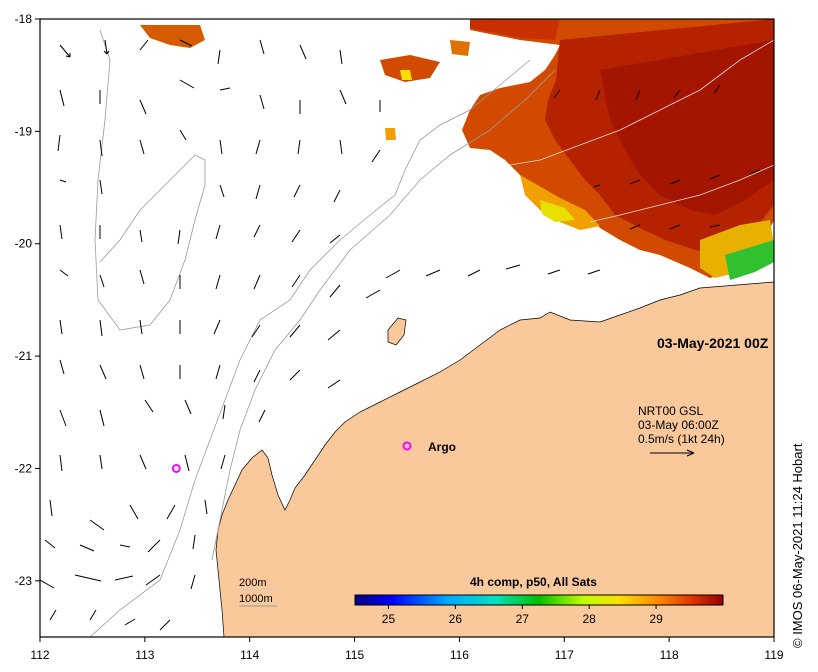  I want to click on scale-ref-arrowhead, so click(690, 453).